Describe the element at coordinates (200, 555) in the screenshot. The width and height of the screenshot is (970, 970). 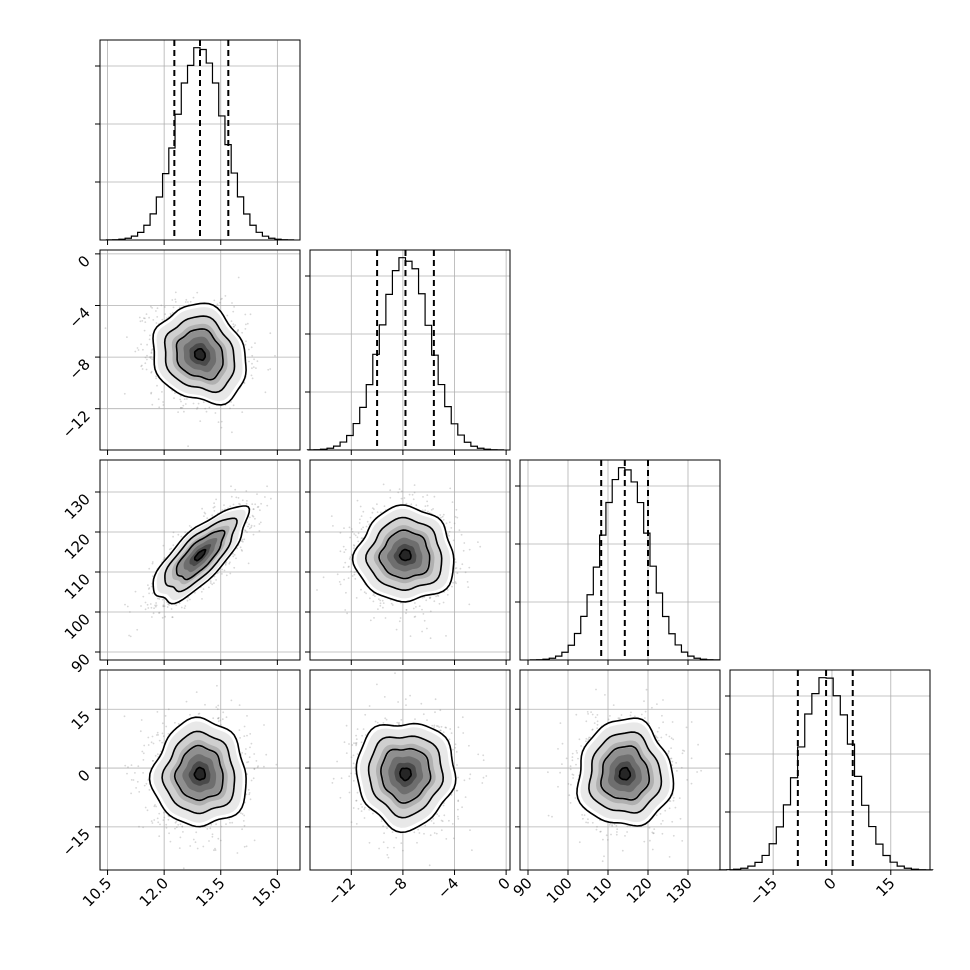
I see `density-fill` at that location.